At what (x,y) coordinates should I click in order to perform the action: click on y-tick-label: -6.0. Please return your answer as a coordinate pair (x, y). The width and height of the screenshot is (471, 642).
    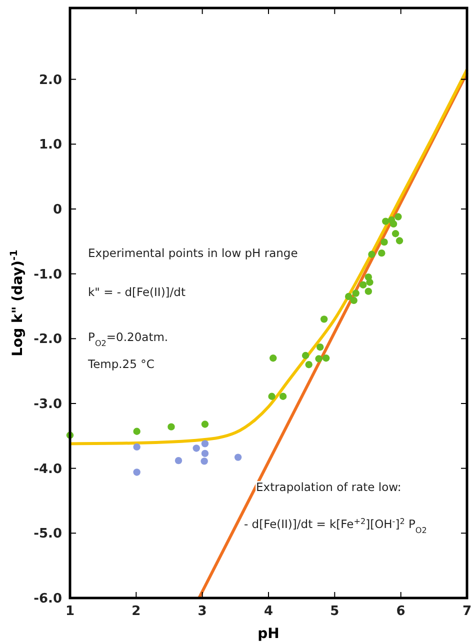
    Looking at the image, I should click on (48, 599).